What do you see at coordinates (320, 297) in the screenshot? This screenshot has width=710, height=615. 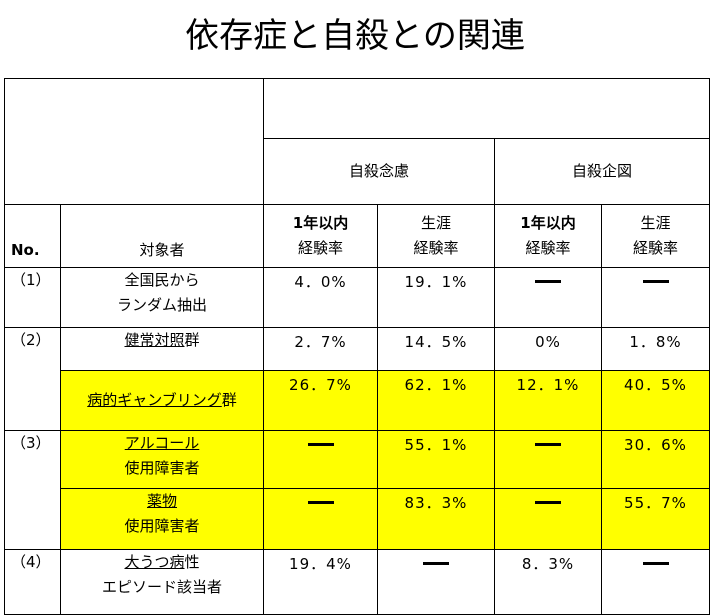 I see `ideation-1year-value: 4．0%` at bounding box center [320, 297].